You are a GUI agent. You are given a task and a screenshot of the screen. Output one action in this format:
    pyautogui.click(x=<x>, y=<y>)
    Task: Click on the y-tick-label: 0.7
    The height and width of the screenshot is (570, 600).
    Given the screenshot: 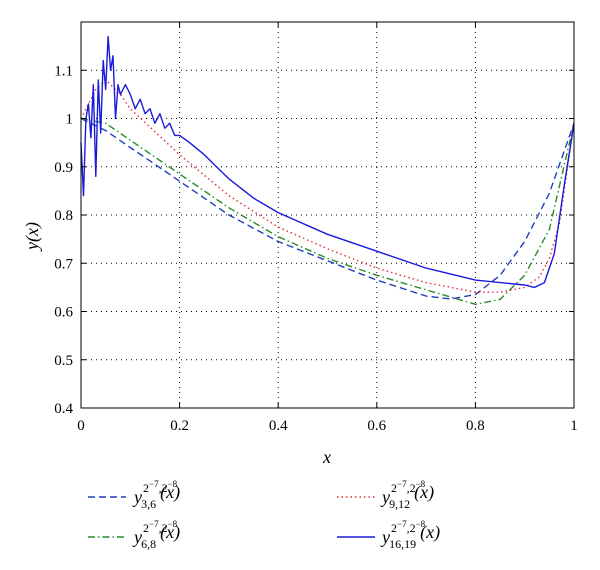 What is the action you would take?
    pyautogui.click(x=63, y=264)
    